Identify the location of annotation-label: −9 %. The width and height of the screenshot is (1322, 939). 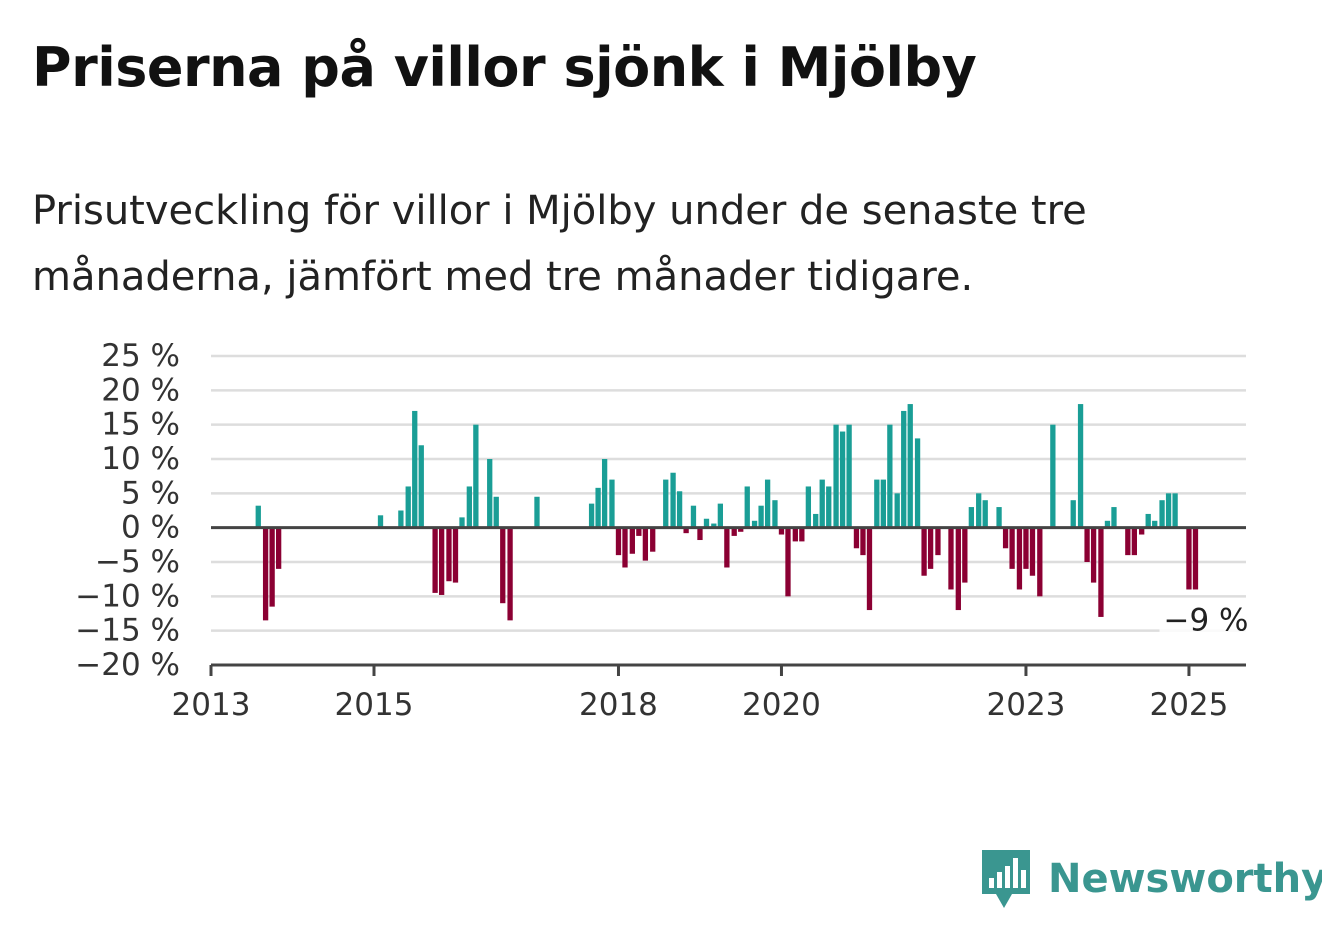
(1205, 620).